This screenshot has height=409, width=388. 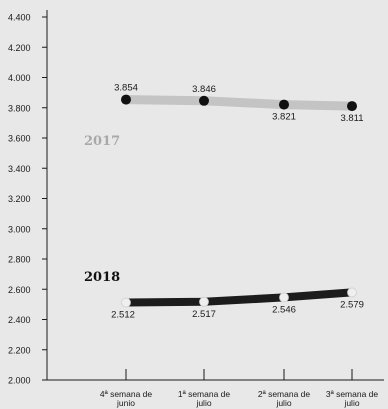 What do you see at coordinates (19, 260) in the screenshot?
I see `y-tick-label: 2.800` at bounding box center [19, 260].